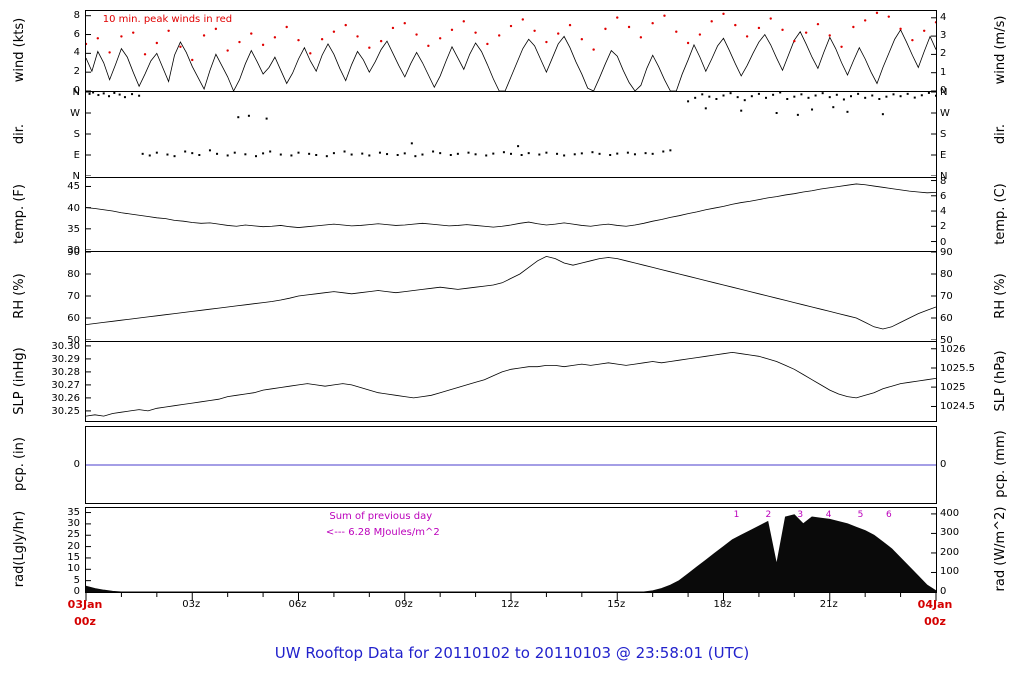  I want to click on temp-right-axis-label: temp. (C), so click(1000, 214).